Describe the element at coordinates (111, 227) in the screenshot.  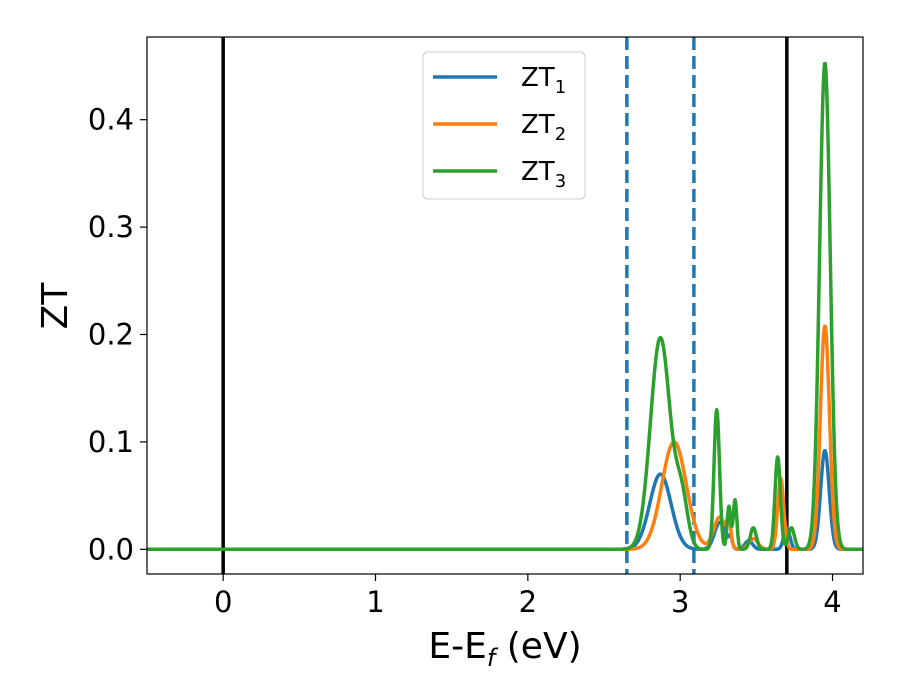
I see `y-tick-label: 0.3` at that location.